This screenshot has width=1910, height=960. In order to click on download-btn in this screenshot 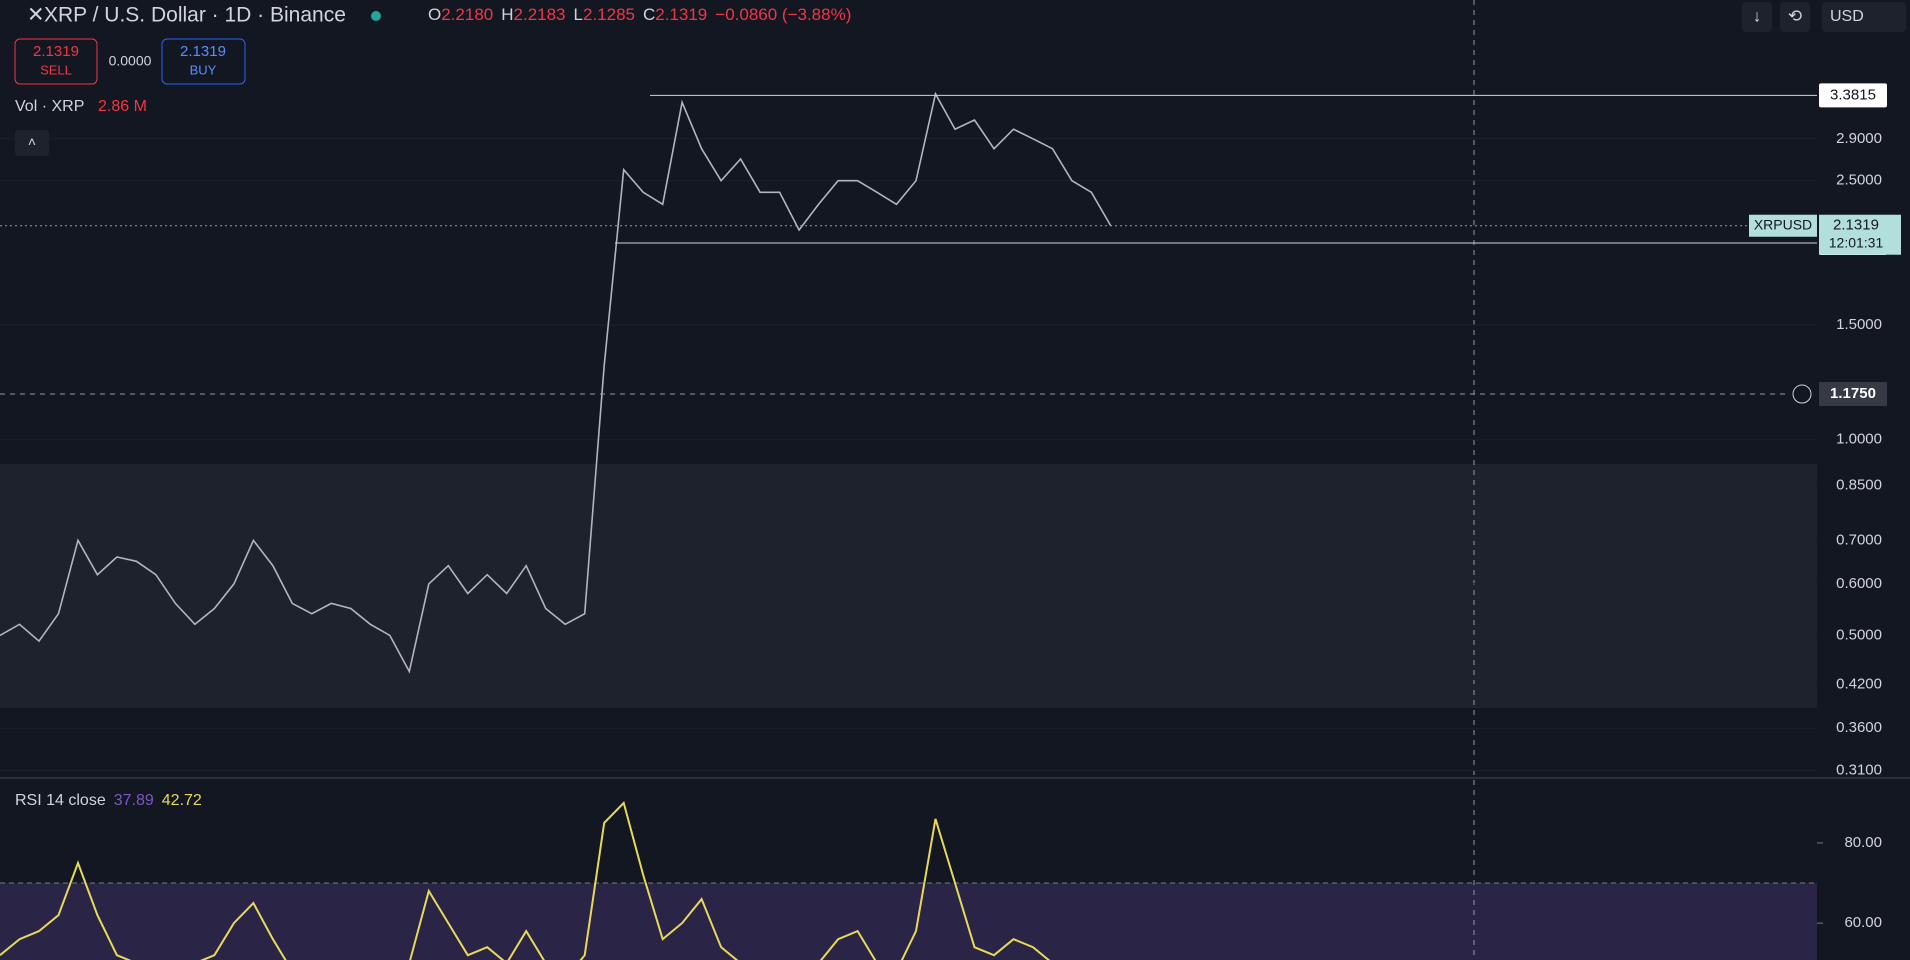, I will do `click(1757, 17)`.